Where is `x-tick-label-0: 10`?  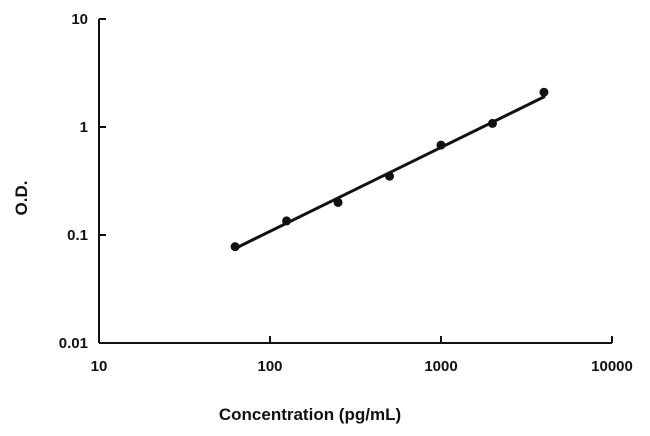 x-tick-label-0: 10 is located at coordinates (99, 366).